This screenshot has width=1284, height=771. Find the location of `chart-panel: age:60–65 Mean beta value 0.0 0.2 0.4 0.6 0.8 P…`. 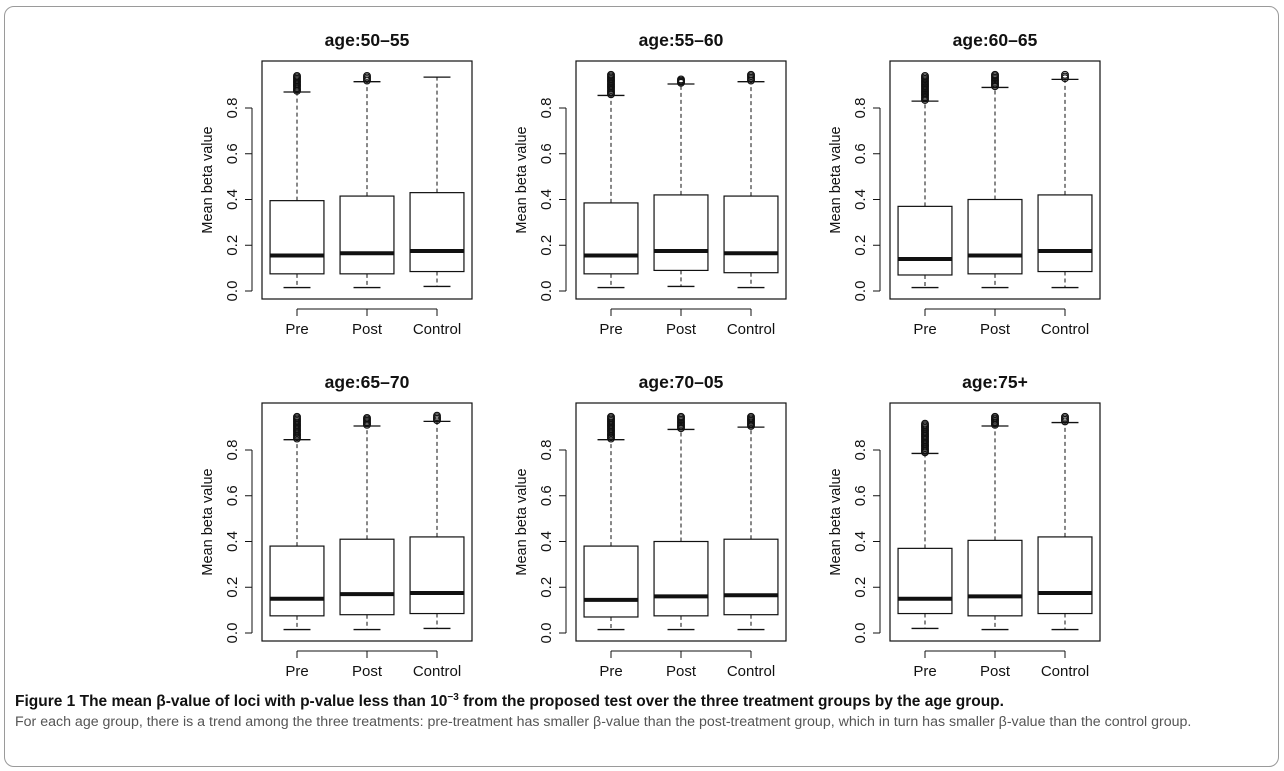

chart-panel: age:60–65 Mean beta value 0.0 0.2 0.4 0.6 0.8 P… is located at coordinates (964, 184).